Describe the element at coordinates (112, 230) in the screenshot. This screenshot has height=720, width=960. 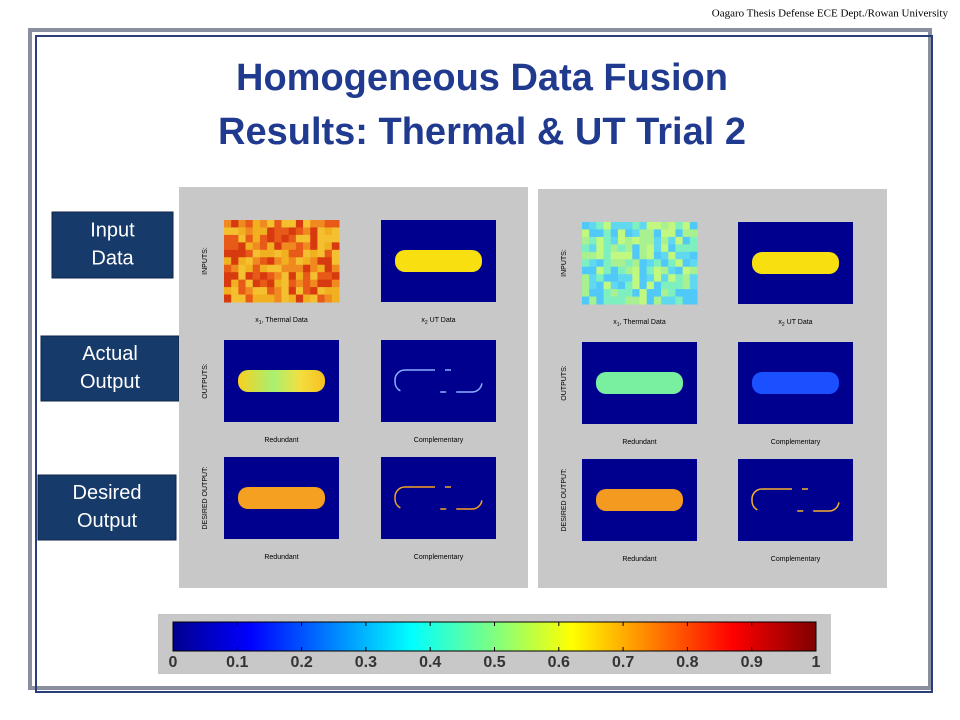
I see `row-label: Input` at that location.